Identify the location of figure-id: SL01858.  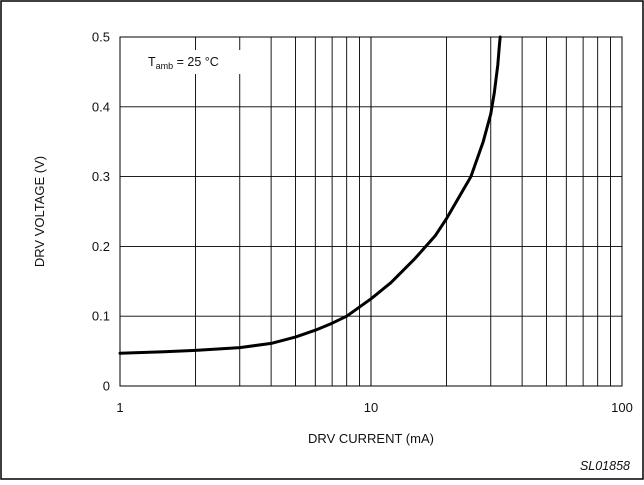
(605, 466).